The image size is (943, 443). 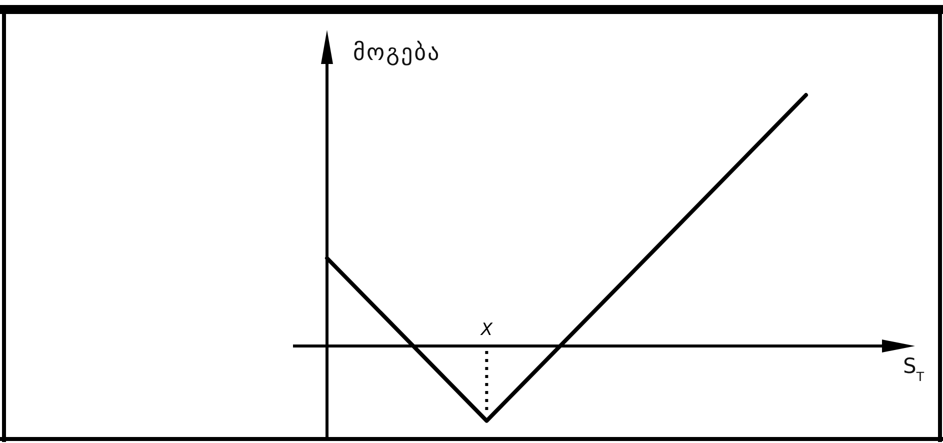 I want to click on y-axis-title: მოგება, so click(x=397, y=53).